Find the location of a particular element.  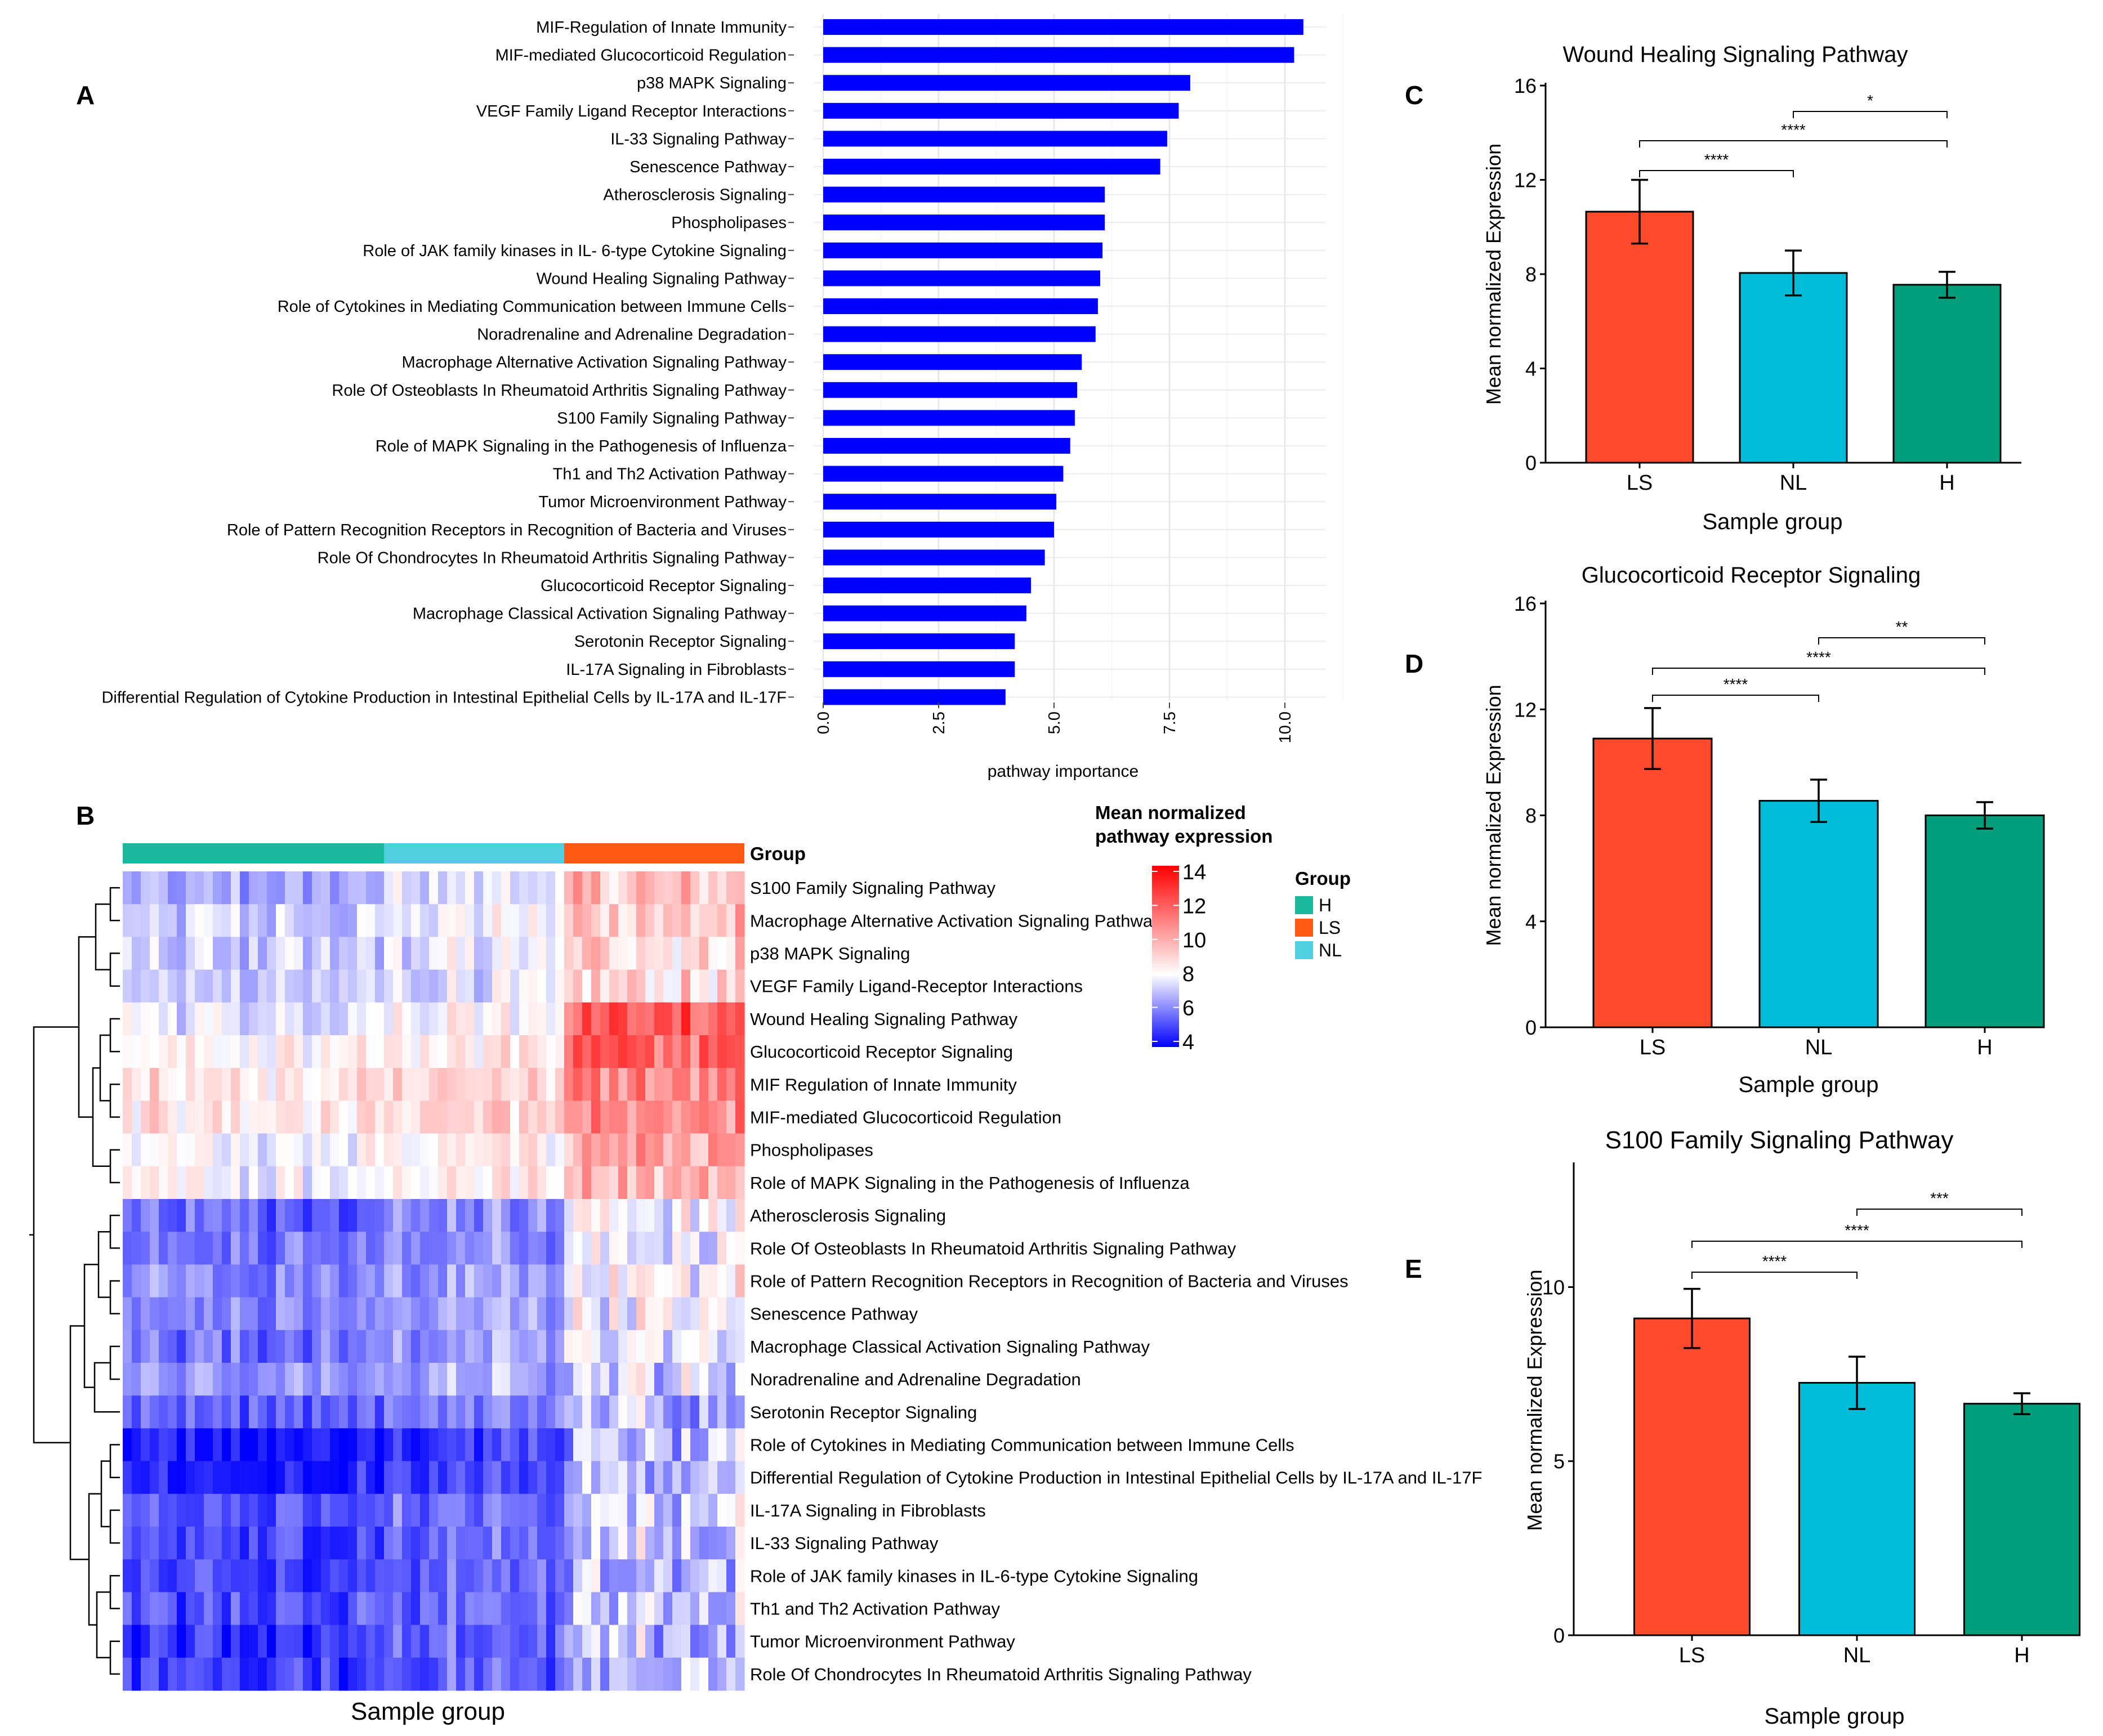

bar-chart-y-axis-label: Mean normalized Expression is located at coordinates (1493, 815).